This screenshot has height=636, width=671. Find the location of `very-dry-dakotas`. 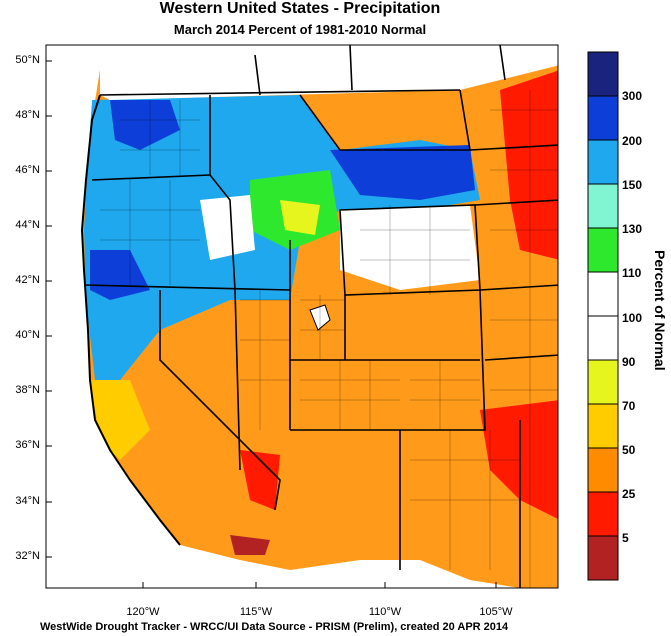

very-dry-dakotas is located at coordinates (529, 165).